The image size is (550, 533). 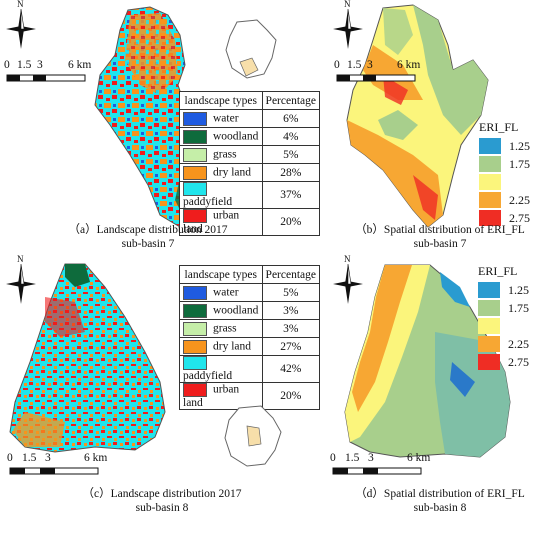 I want to click on table-row: paddyfield 42%, so click(x=250, y=369).